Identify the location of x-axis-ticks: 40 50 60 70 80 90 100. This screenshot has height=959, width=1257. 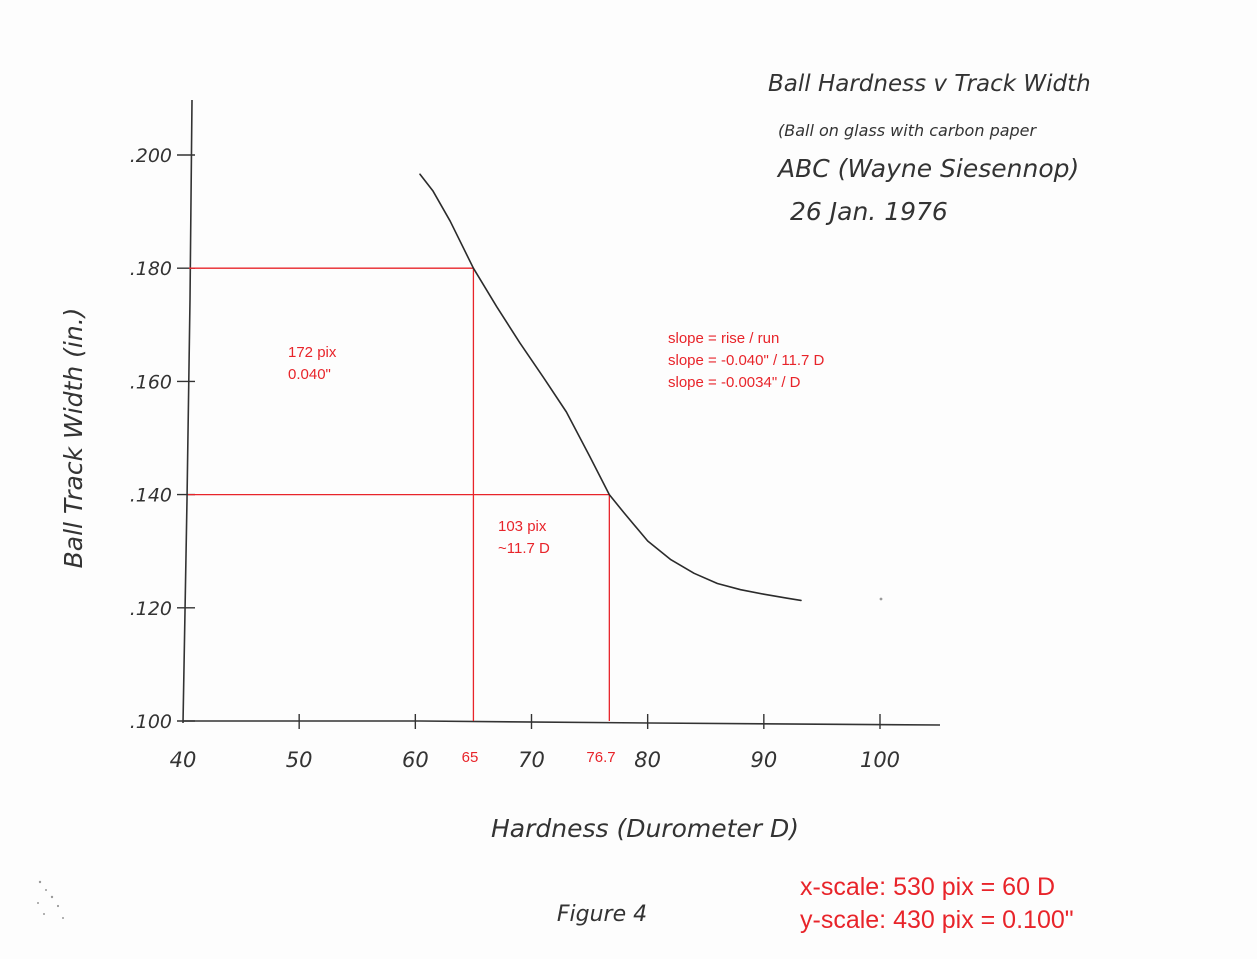
(535, 743).